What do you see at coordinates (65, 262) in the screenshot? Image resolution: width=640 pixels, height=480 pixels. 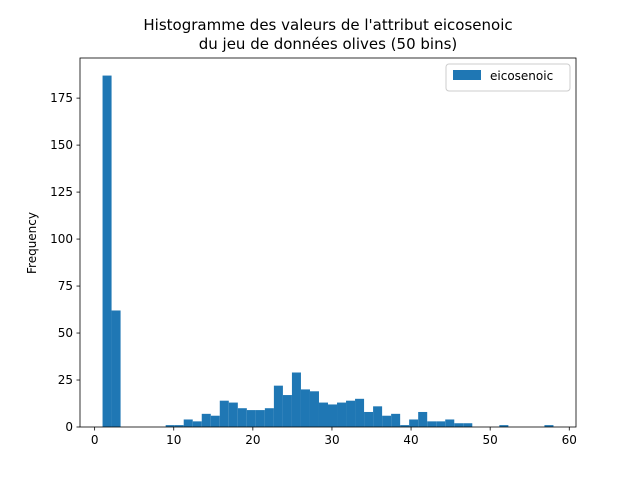 I see `y-axis-ticks: 0 25 50 75 100 125 150 175` at bounding box center [65, 262].